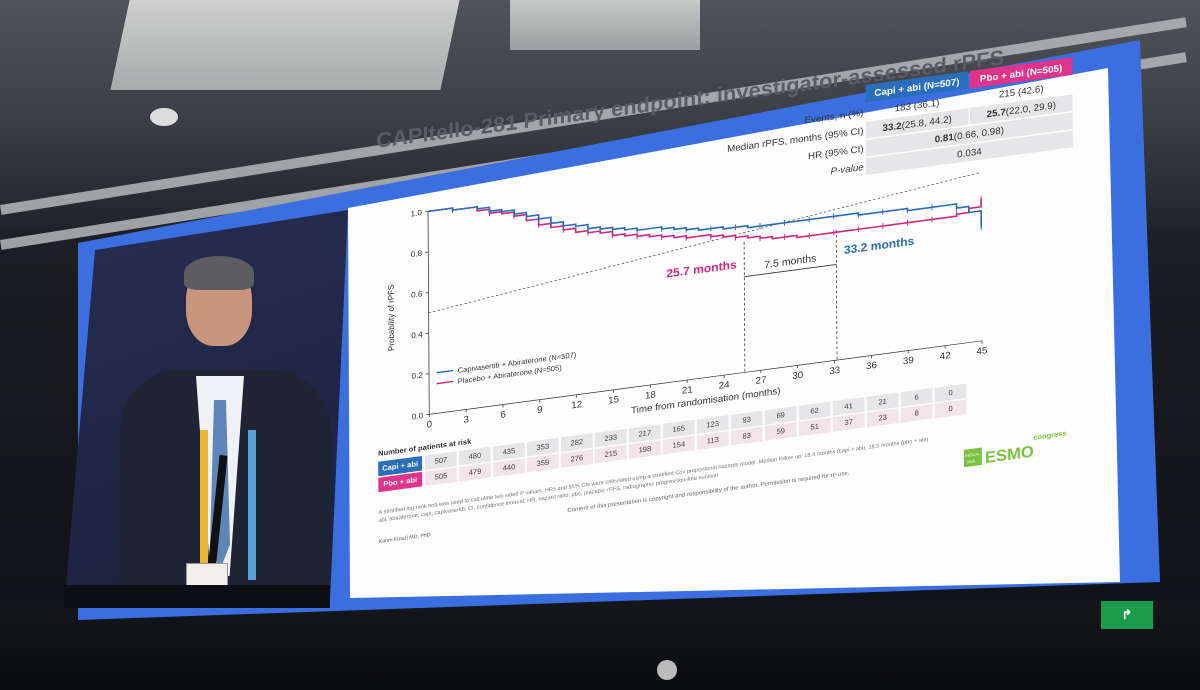  Describe the element at coordinates (945, 356) in the screenshot. I see `x-tick-label: 42` at that location.